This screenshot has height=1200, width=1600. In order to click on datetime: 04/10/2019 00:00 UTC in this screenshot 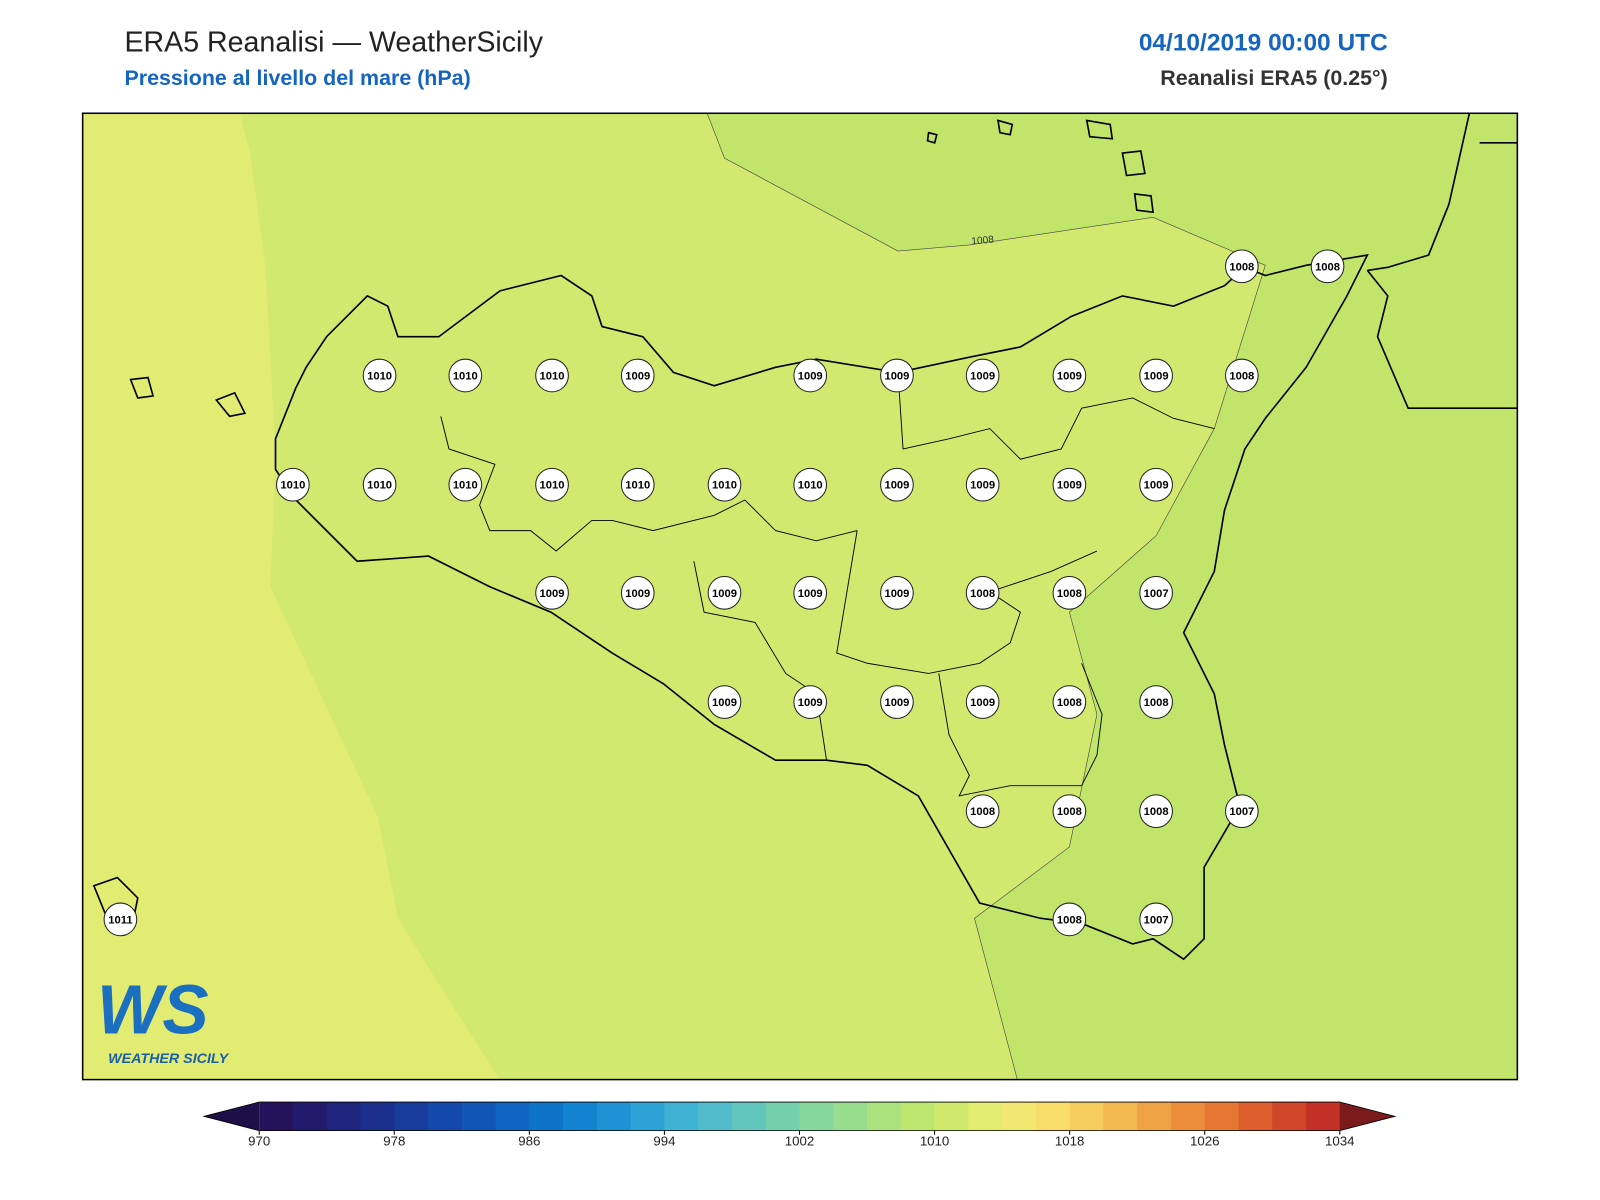, I will do `click(1263, 42)`.